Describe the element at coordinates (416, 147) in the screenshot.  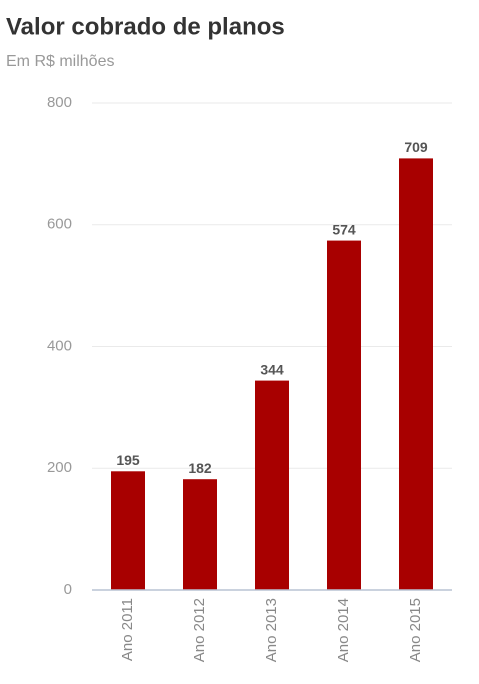
I see `value-label: 709` at that location.